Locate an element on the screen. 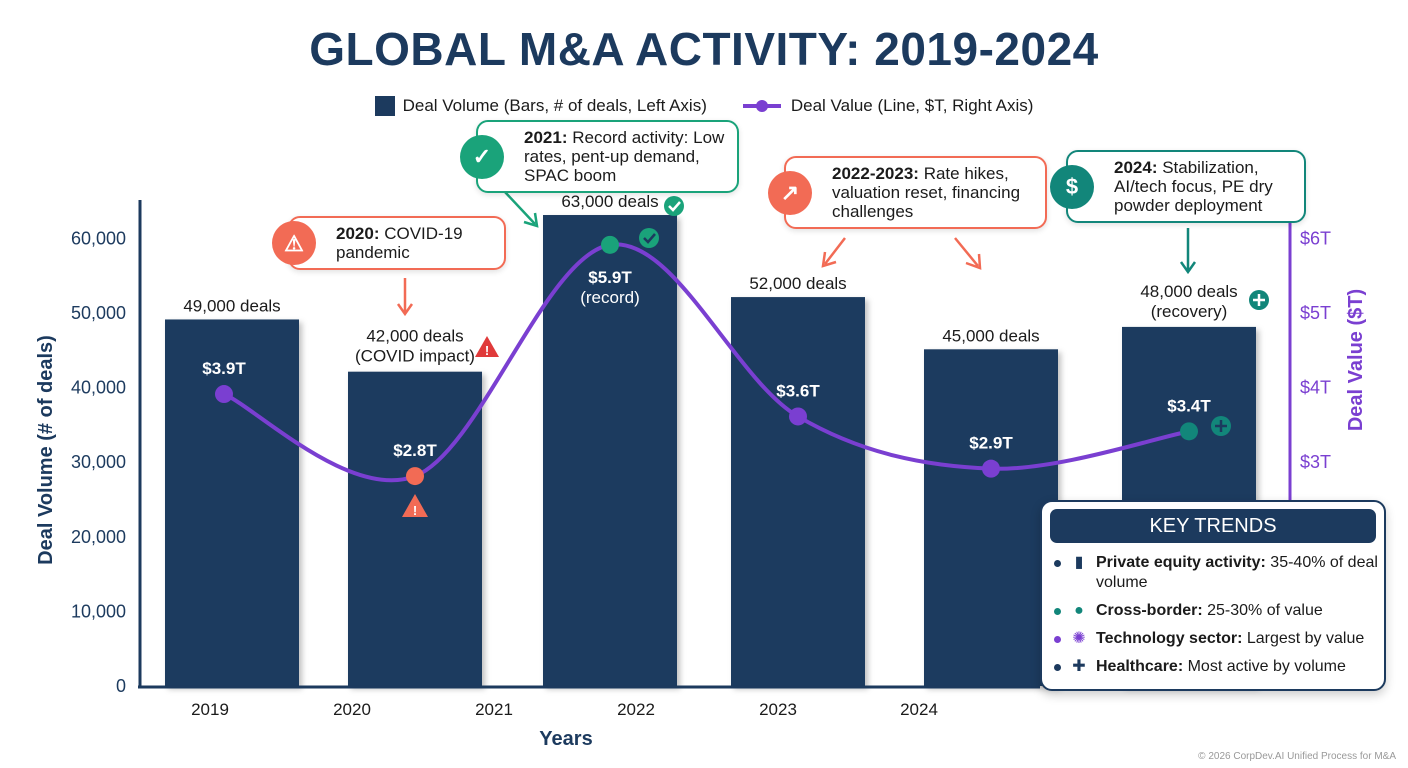  warning-icon: ⚠ is located at coordinates (294, 243).